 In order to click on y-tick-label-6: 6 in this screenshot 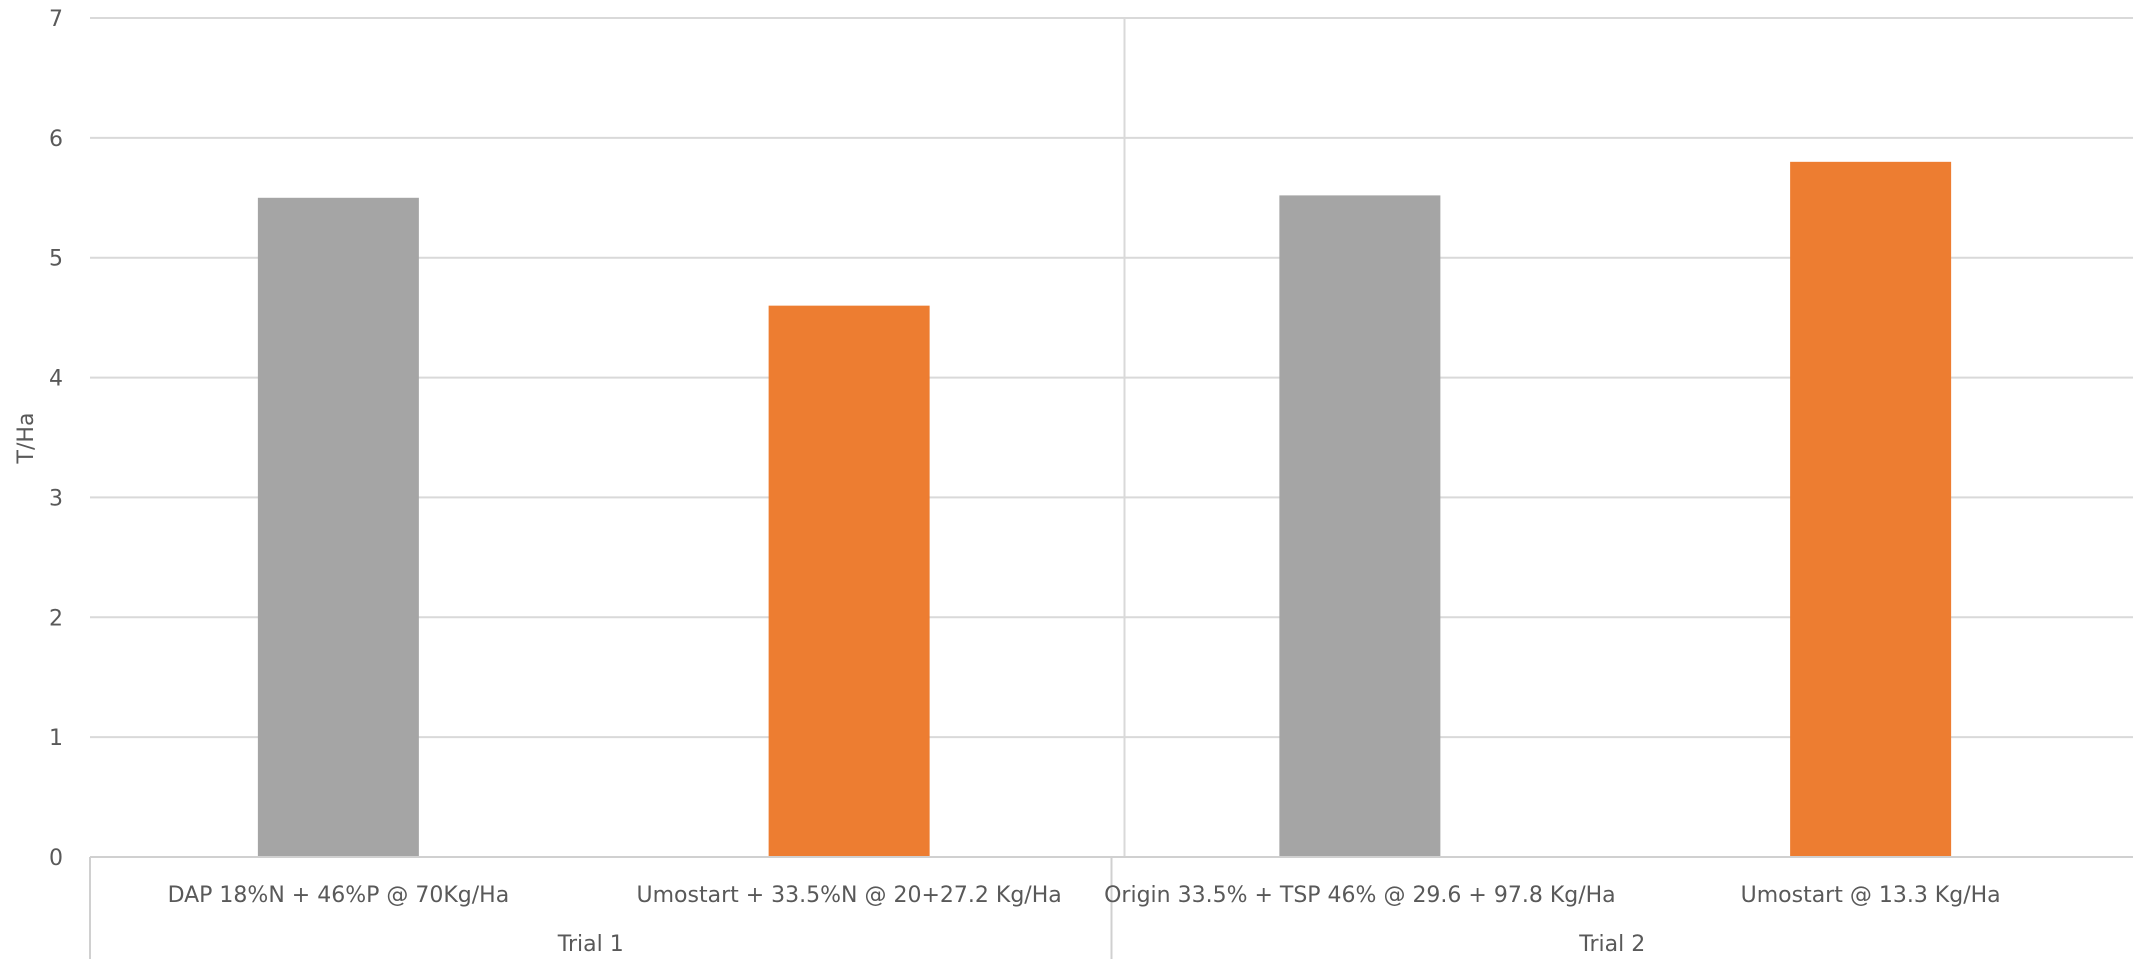, I will do `click(56, 139)`.